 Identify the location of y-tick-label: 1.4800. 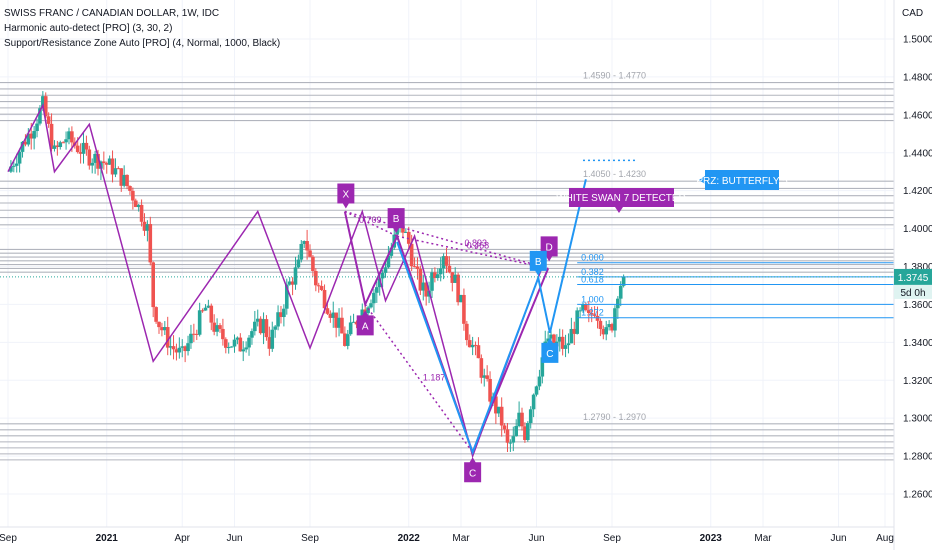
(917, 77).